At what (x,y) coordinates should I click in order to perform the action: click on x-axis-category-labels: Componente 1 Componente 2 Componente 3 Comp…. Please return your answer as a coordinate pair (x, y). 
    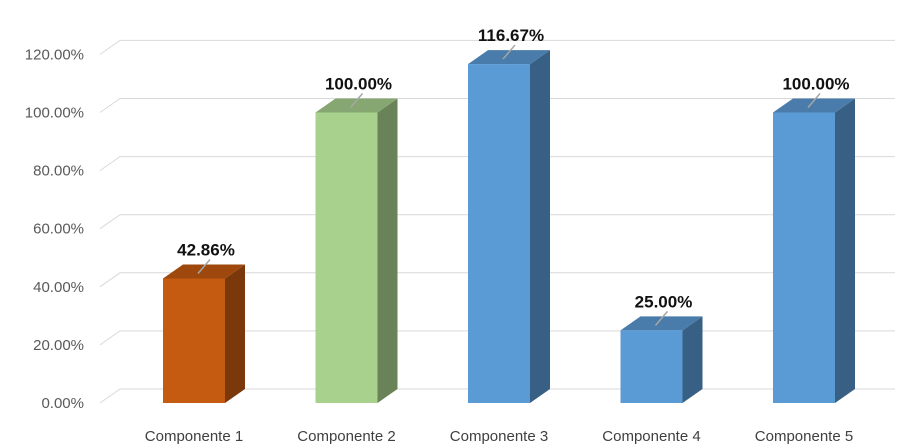
    Looking at the image, I should click on (499, 436).